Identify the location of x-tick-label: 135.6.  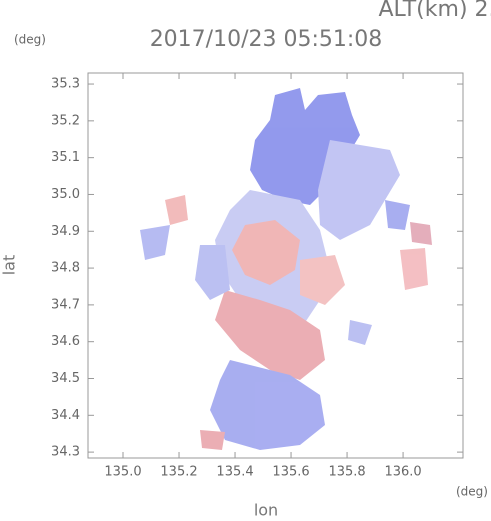
(290, 472).